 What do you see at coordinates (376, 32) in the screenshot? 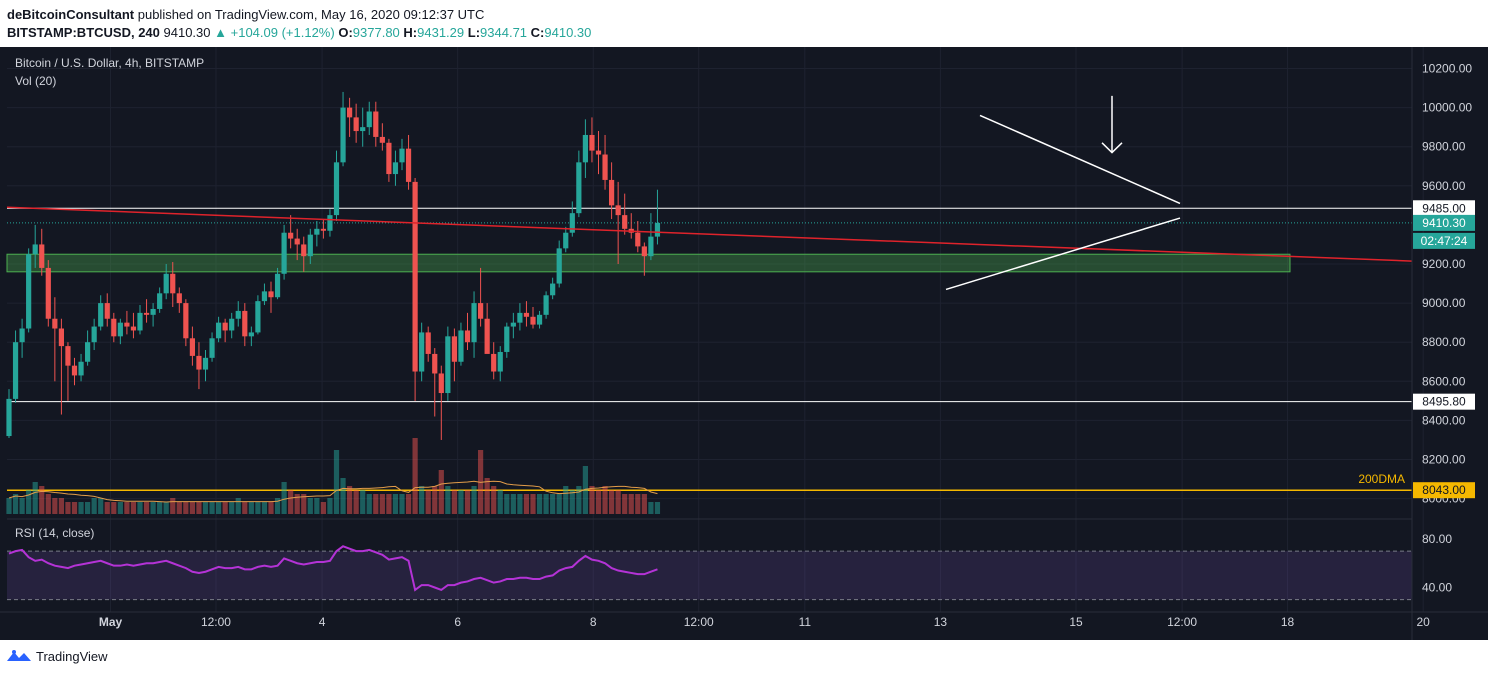
I see `open-value: 9377.80` at bounding box center [376, 32].